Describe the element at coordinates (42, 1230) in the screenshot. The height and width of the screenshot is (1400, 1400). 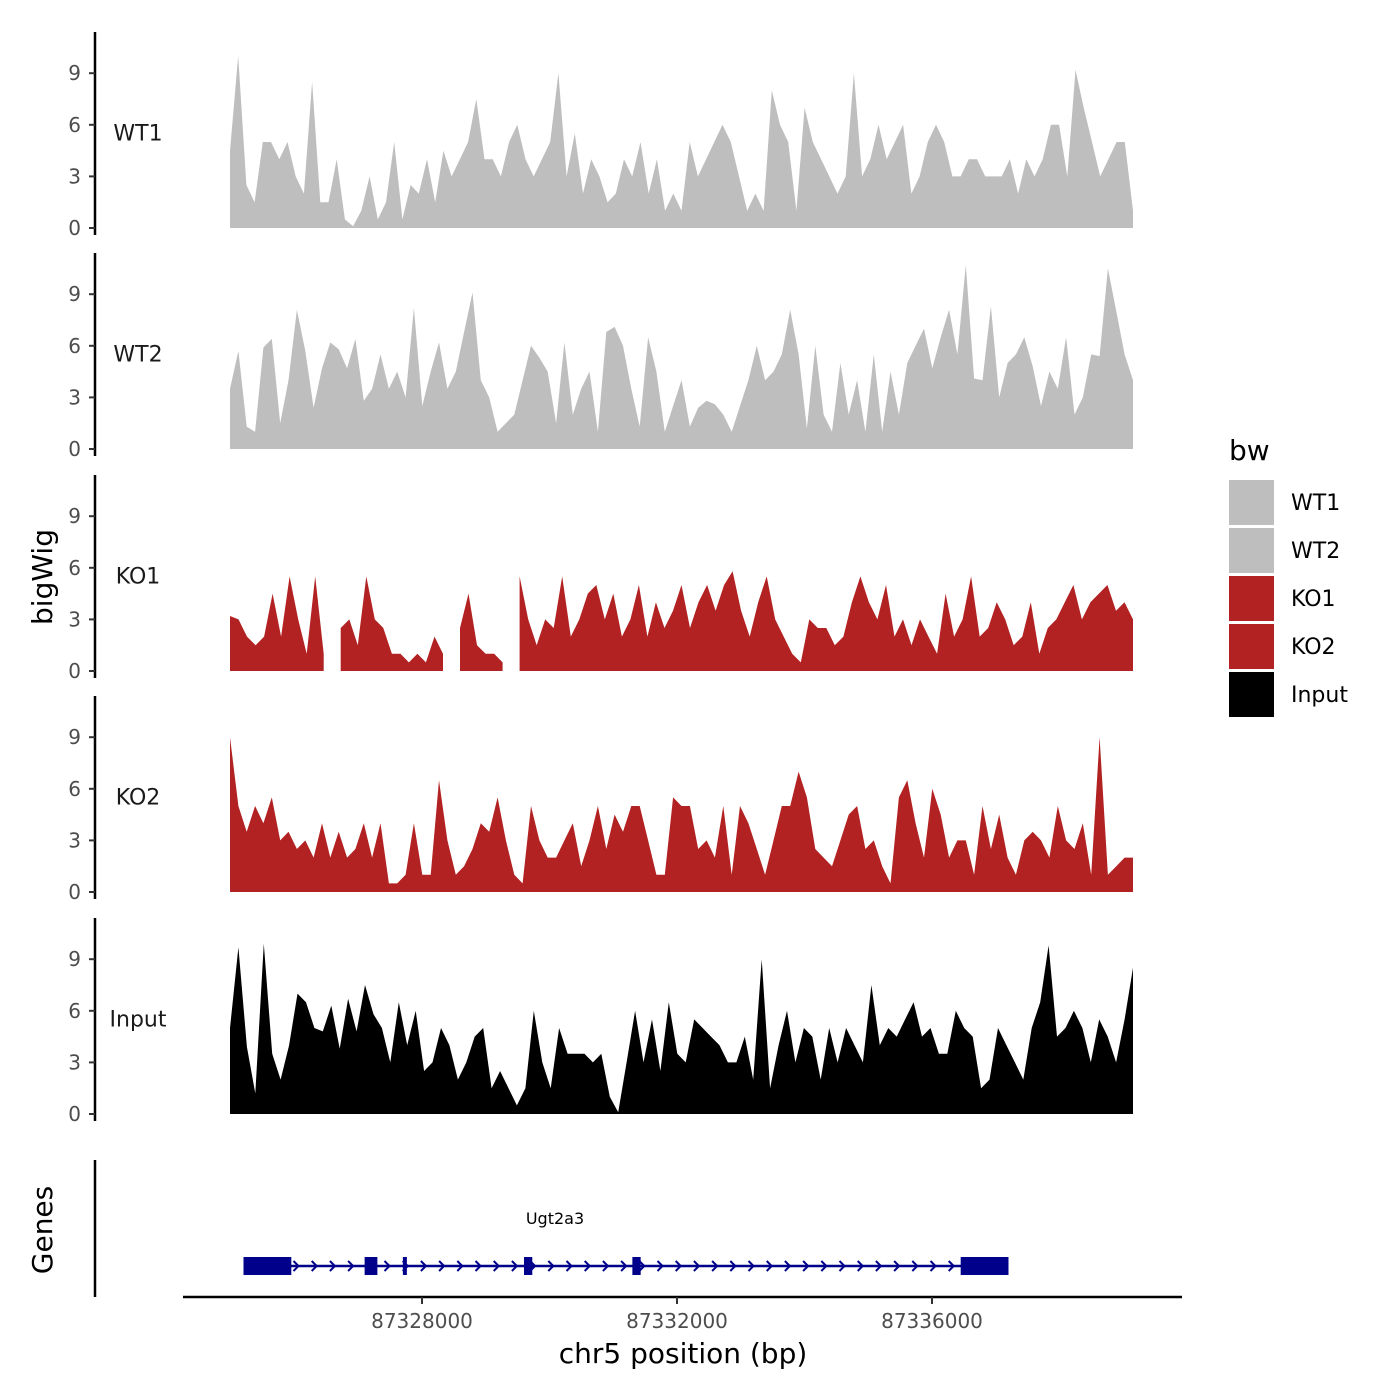
I see `genes-axis-title: Genes` at that location.